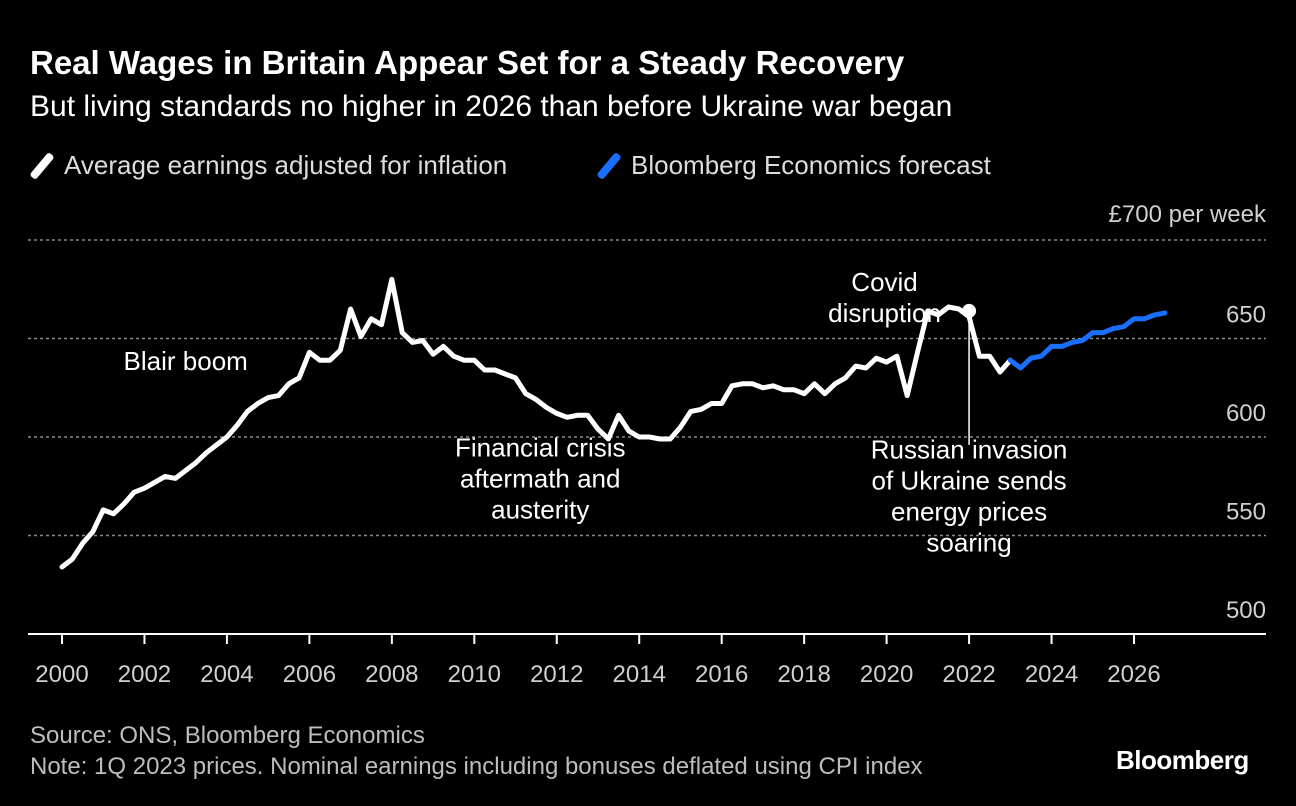 This screenshot has height=806, width=1296. Describe the element at coordinates (1051, 674) in the screenshot. I see `x-tick-label: 2024` at that location.